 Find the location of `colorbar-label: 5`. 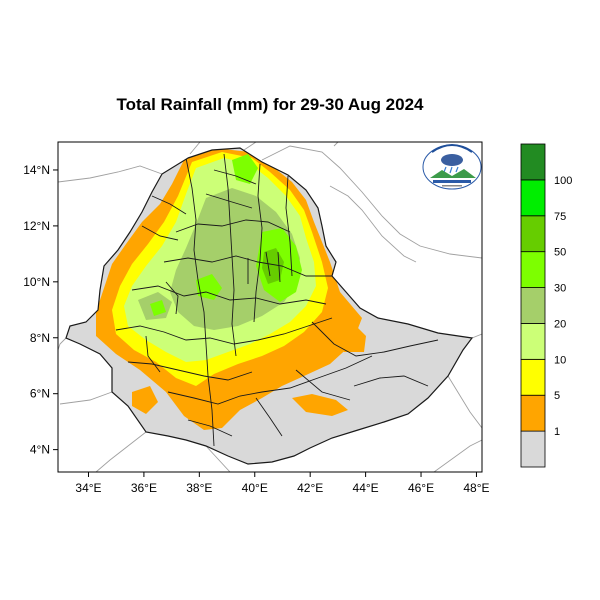

colorbar-label: 5 is located at coordinates (557, 396).